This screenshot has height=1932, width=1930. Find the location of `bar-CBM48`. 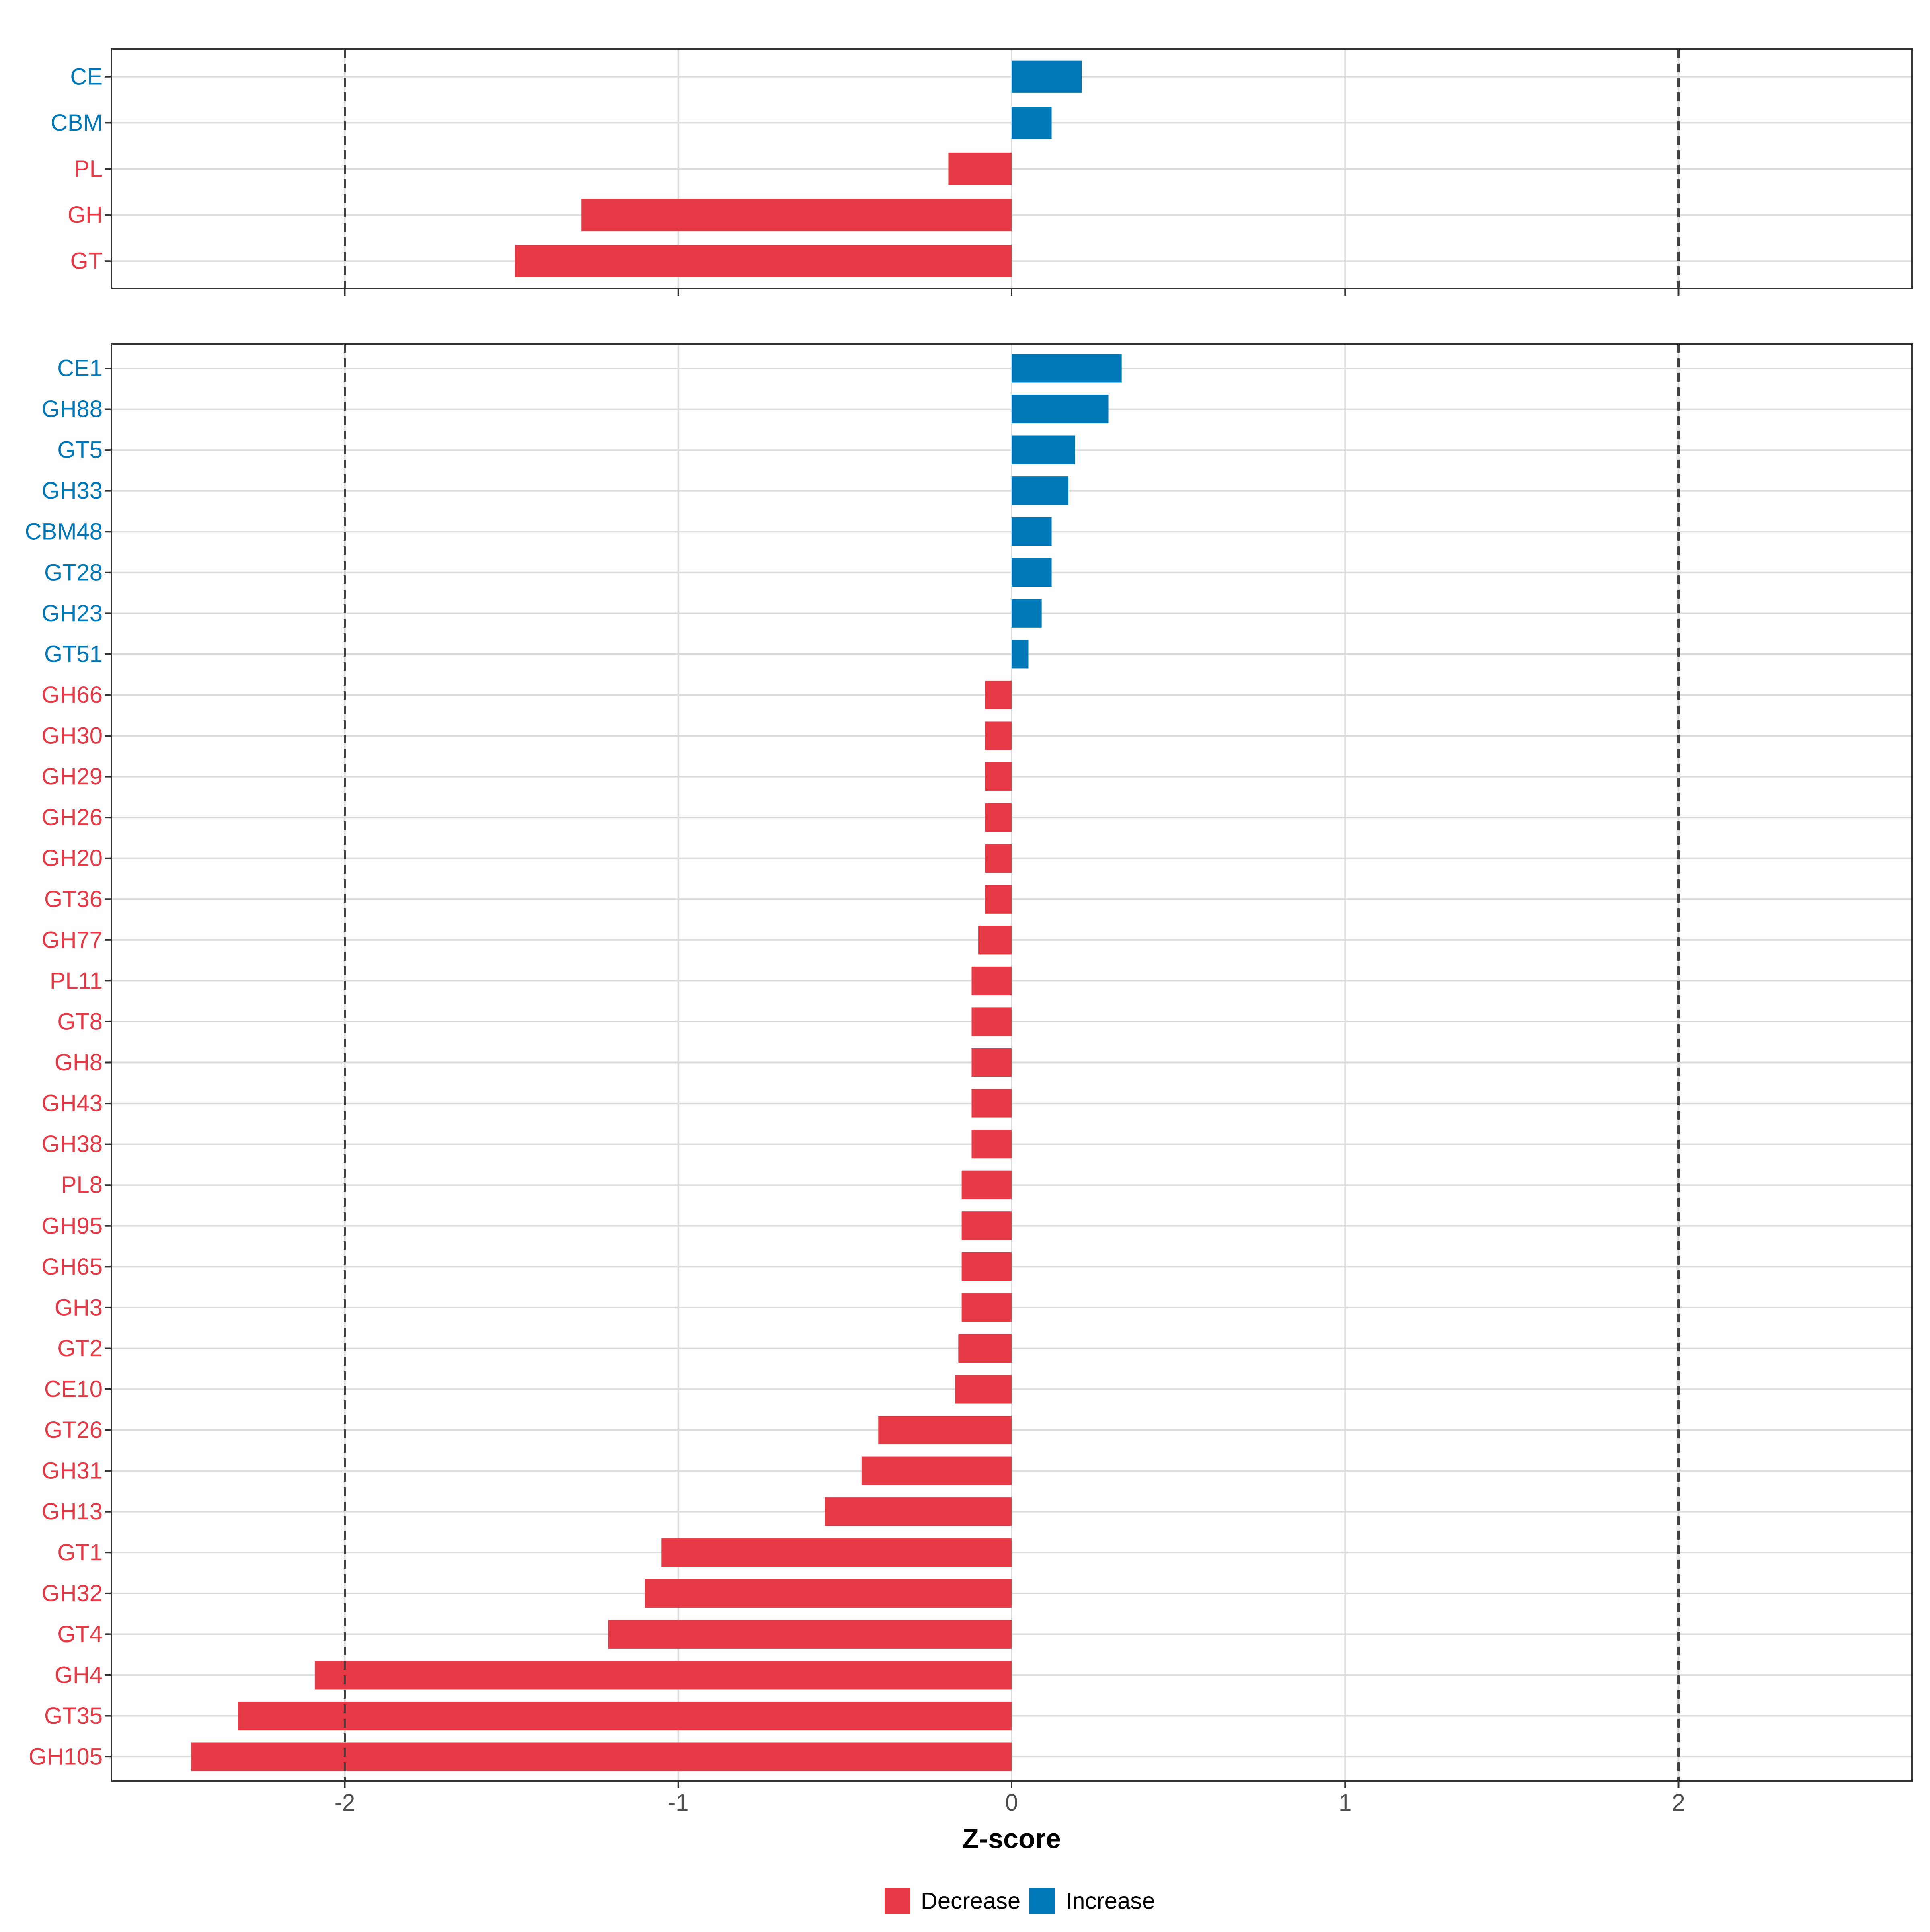

bar-CBM48 is located at coordinates (1032, 531).